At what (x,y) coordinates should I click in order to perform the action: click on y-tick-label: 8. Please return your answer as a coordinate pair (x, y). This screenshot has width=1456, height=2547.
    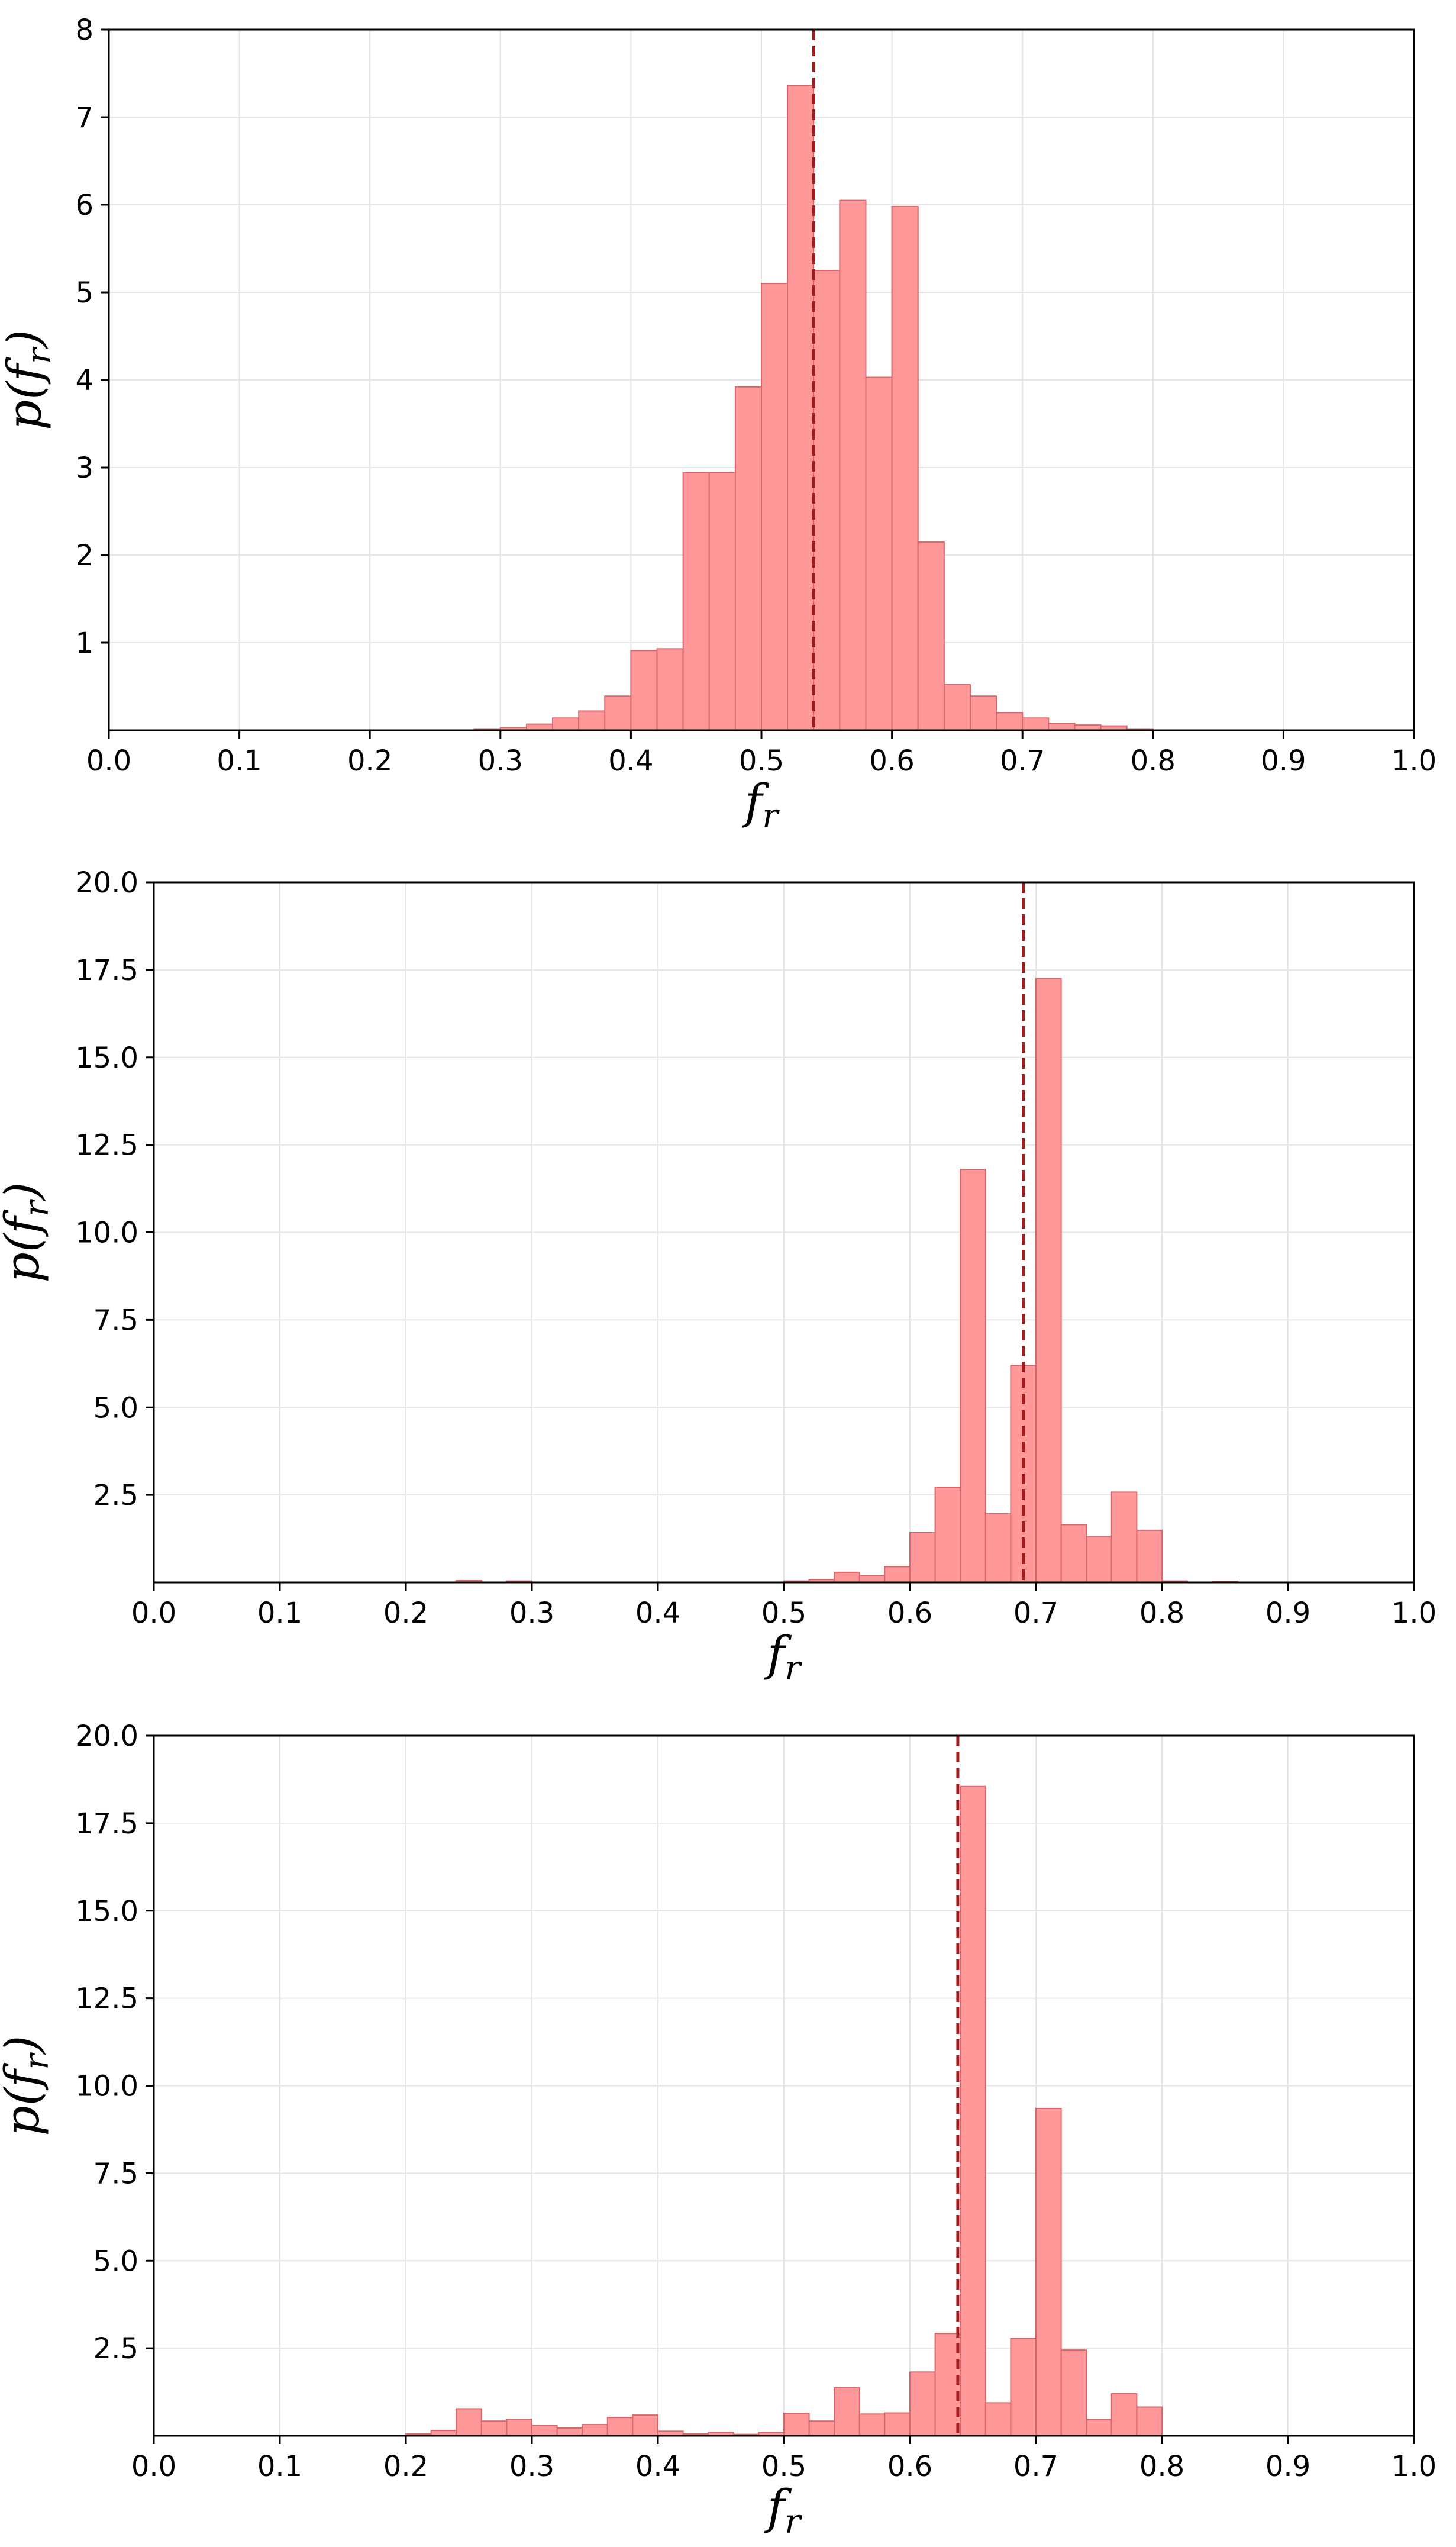
    Looking at the image, I should click on (84, 31).